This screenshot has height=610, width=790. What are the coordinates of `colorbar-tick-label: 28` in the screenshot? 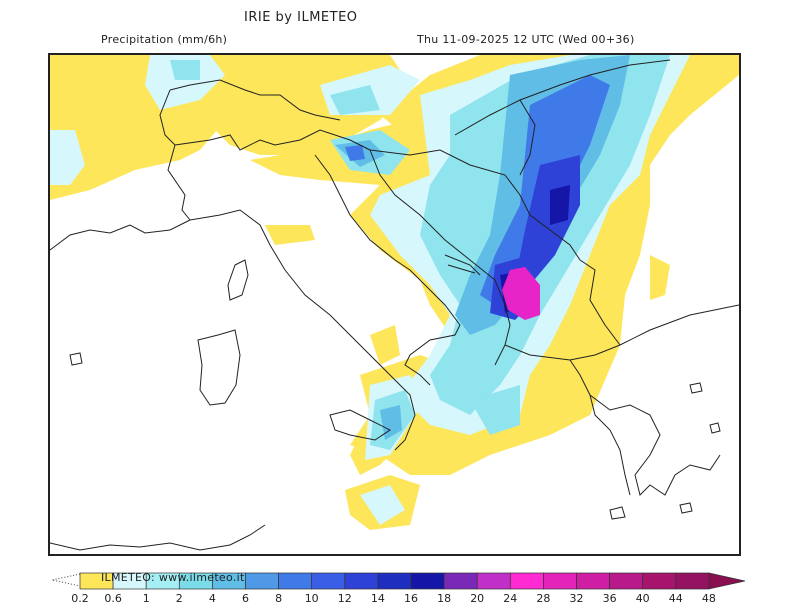 It's located at (543, 598).